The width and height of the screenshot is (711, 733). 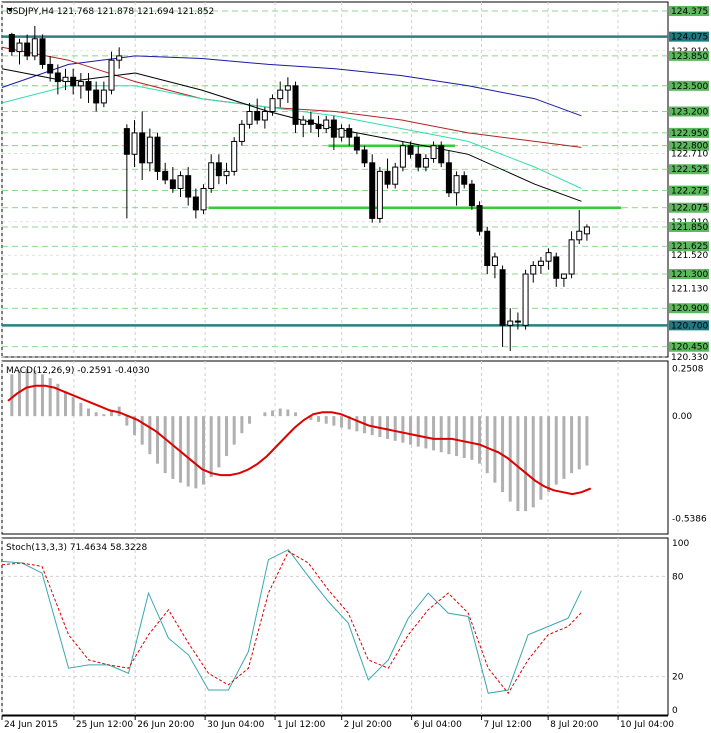 What do you see at coordinates (301, 725) in the screenshot?
I see `time-label-4: 1 Jul 12:00` at bounding box center [301, 725].